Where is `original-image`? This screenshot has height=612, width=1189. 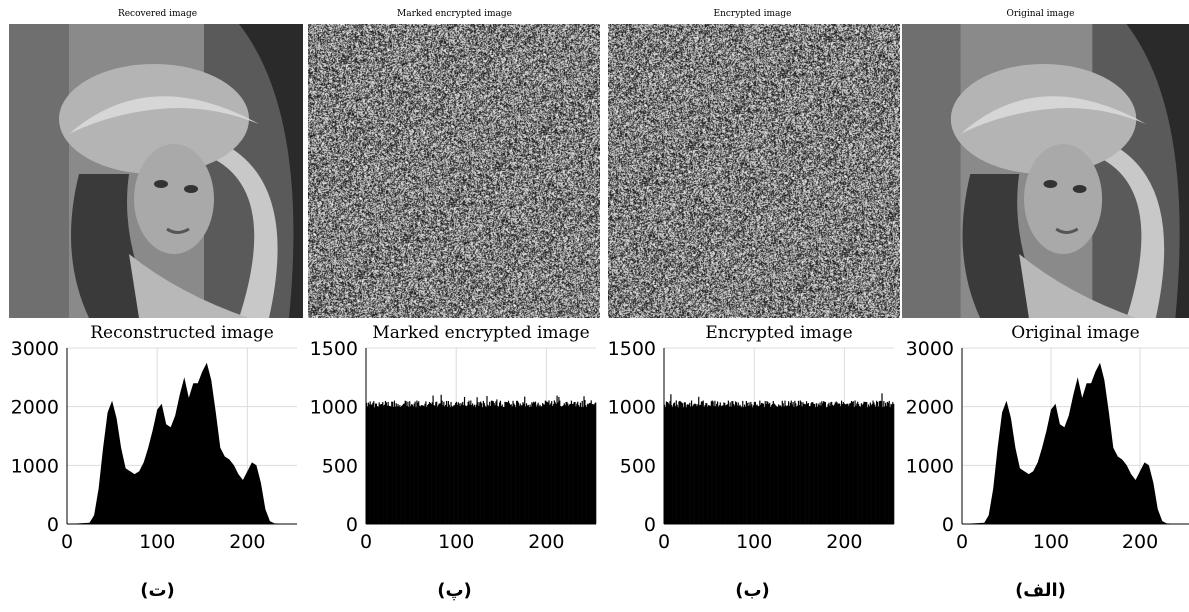 original-image is located at coordinates (1045, 171).